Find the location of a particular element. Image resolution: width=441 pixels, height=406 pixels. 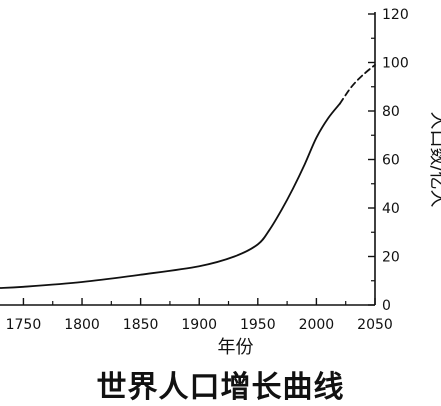

y-tick-label: 100 is located at coordinates (395, 64).